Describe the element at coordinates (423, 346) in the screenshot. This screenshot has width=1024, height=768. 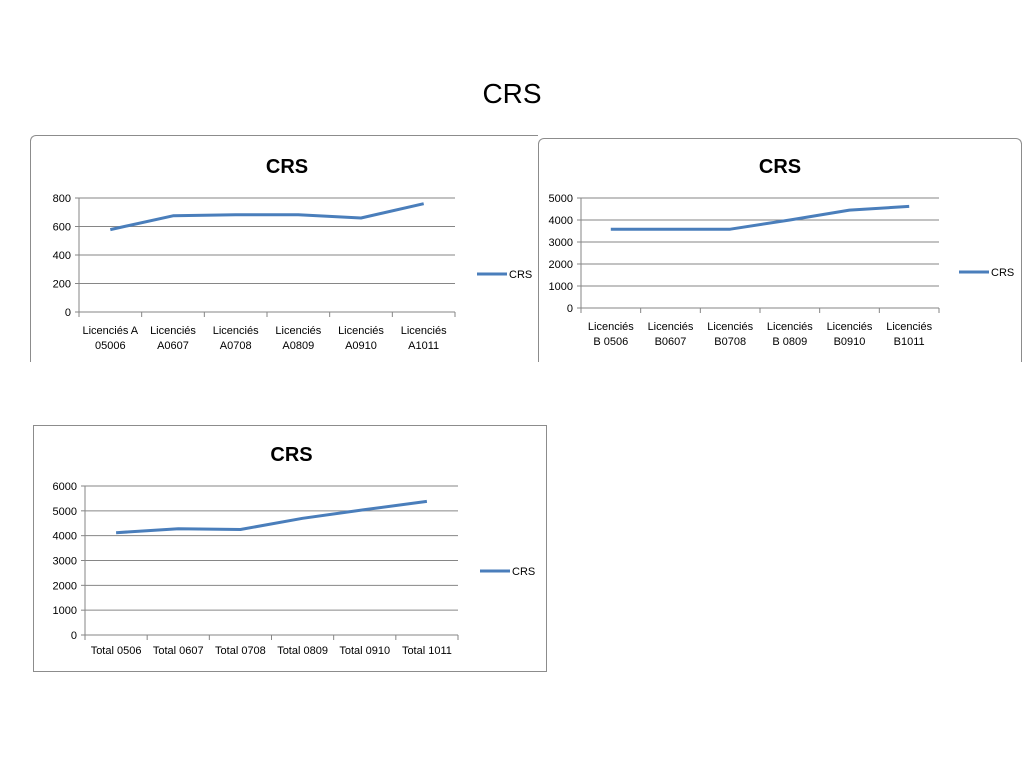
I see `x-tick-label: A1011` at that location.